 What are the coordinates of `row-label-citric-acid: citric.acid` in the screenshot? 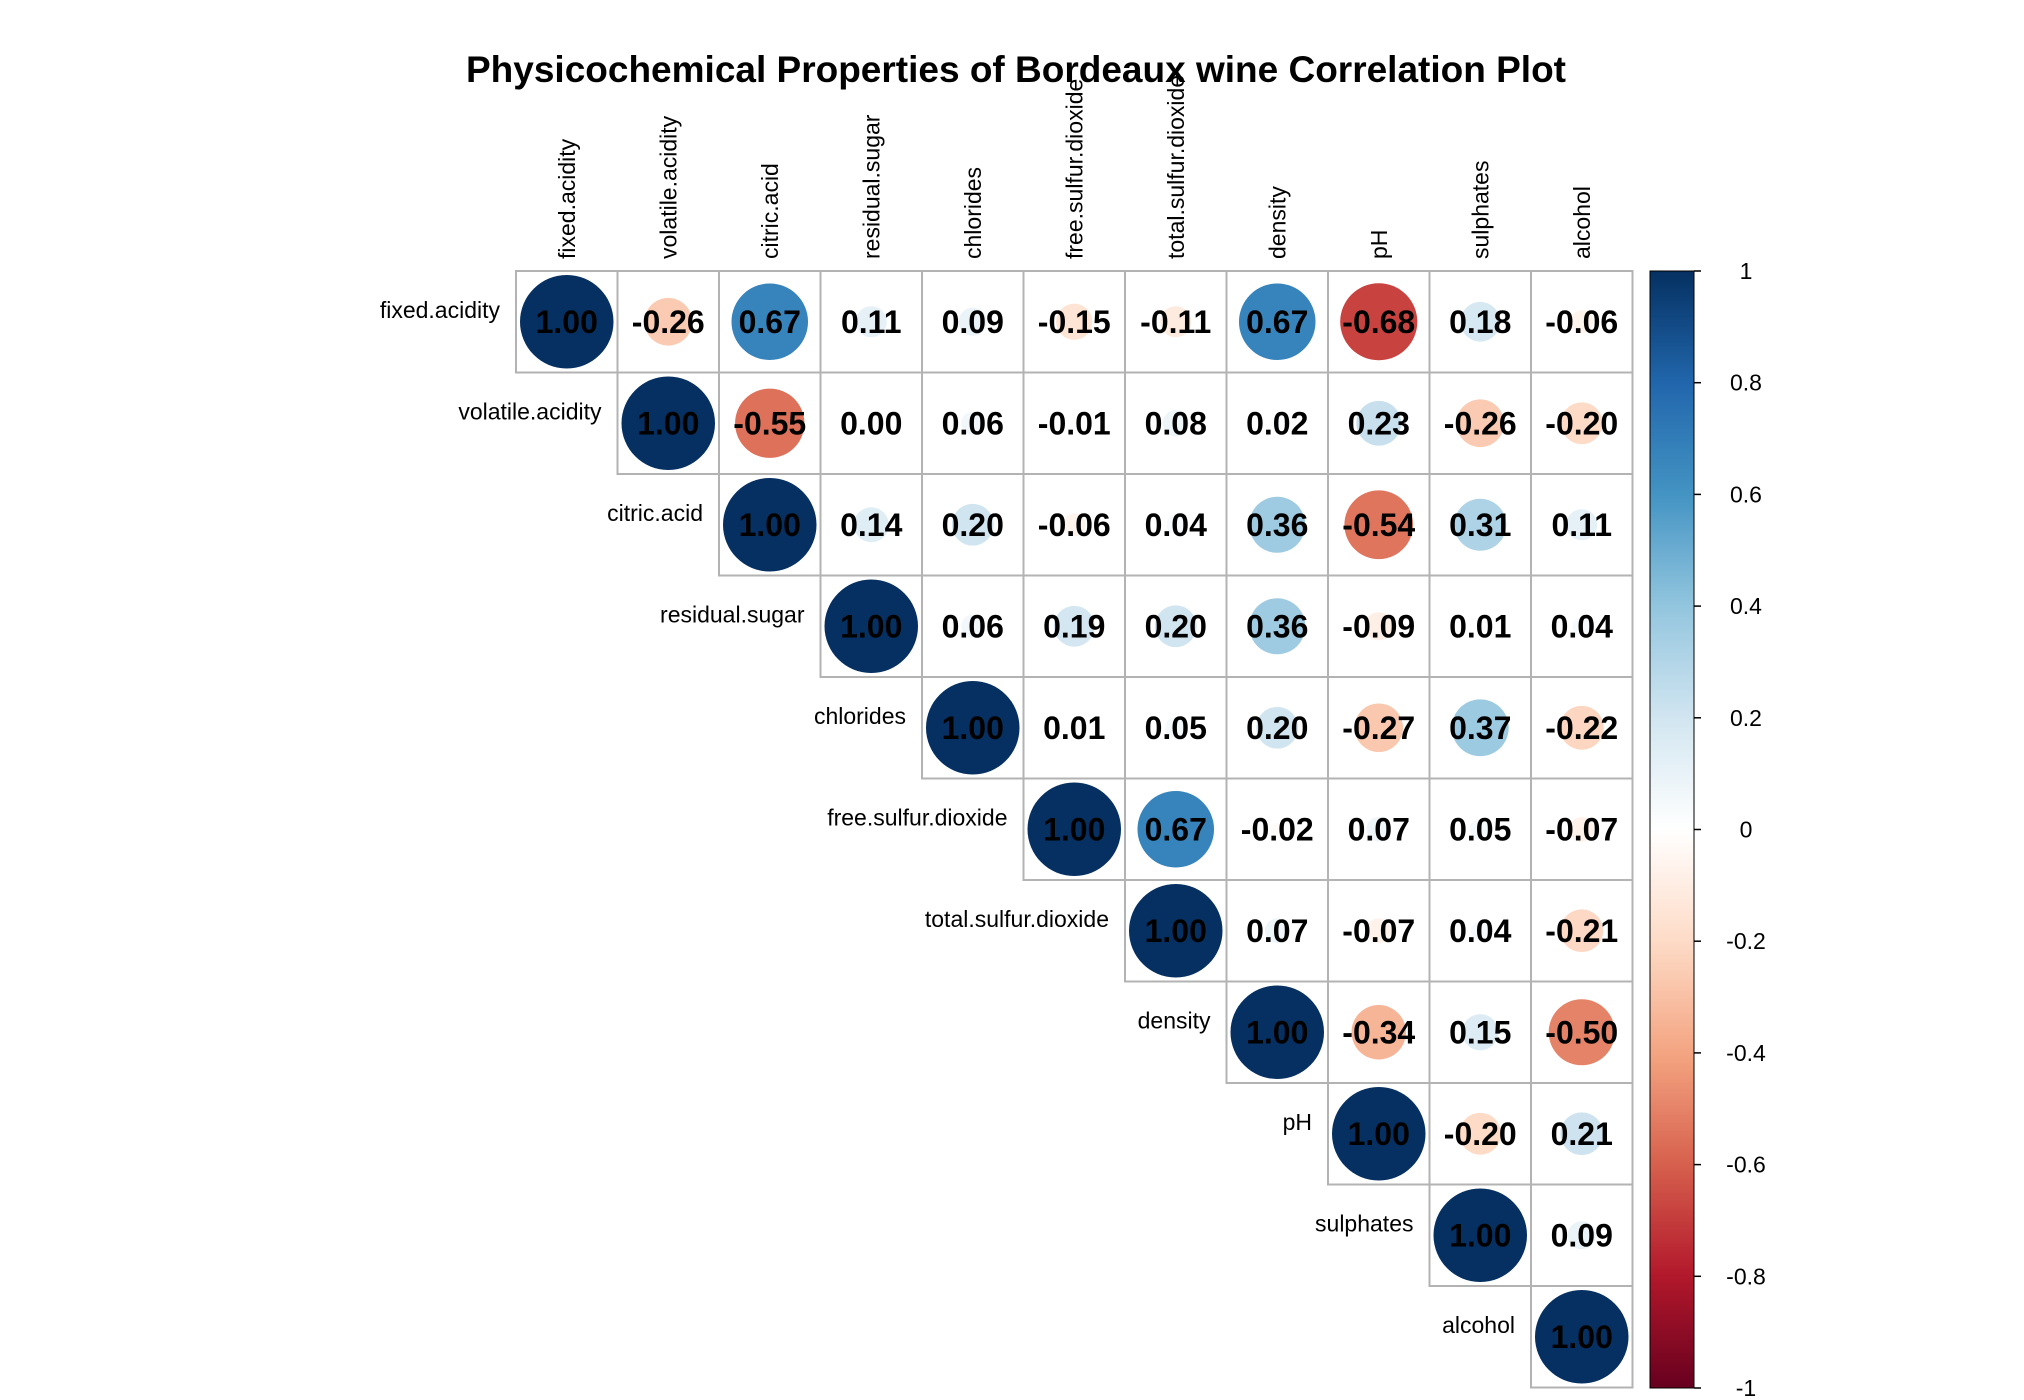 It's located at (655, 513).